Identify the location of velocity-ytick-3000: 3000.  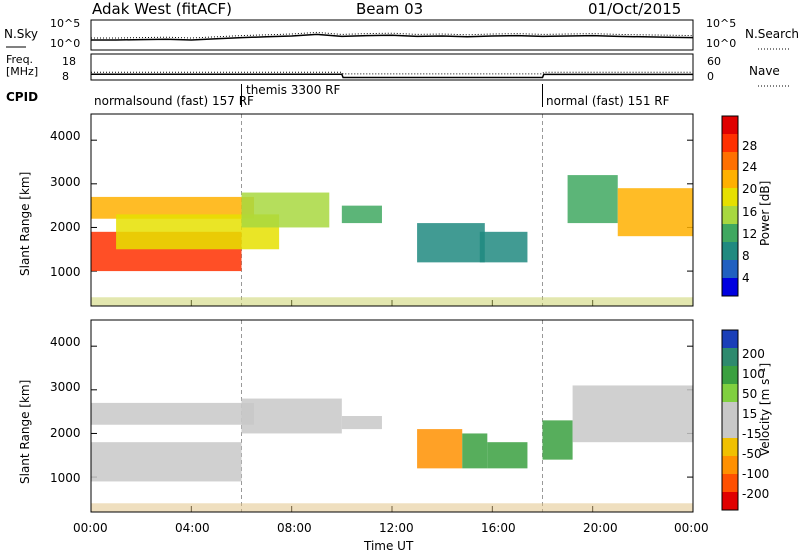
(65, 387).